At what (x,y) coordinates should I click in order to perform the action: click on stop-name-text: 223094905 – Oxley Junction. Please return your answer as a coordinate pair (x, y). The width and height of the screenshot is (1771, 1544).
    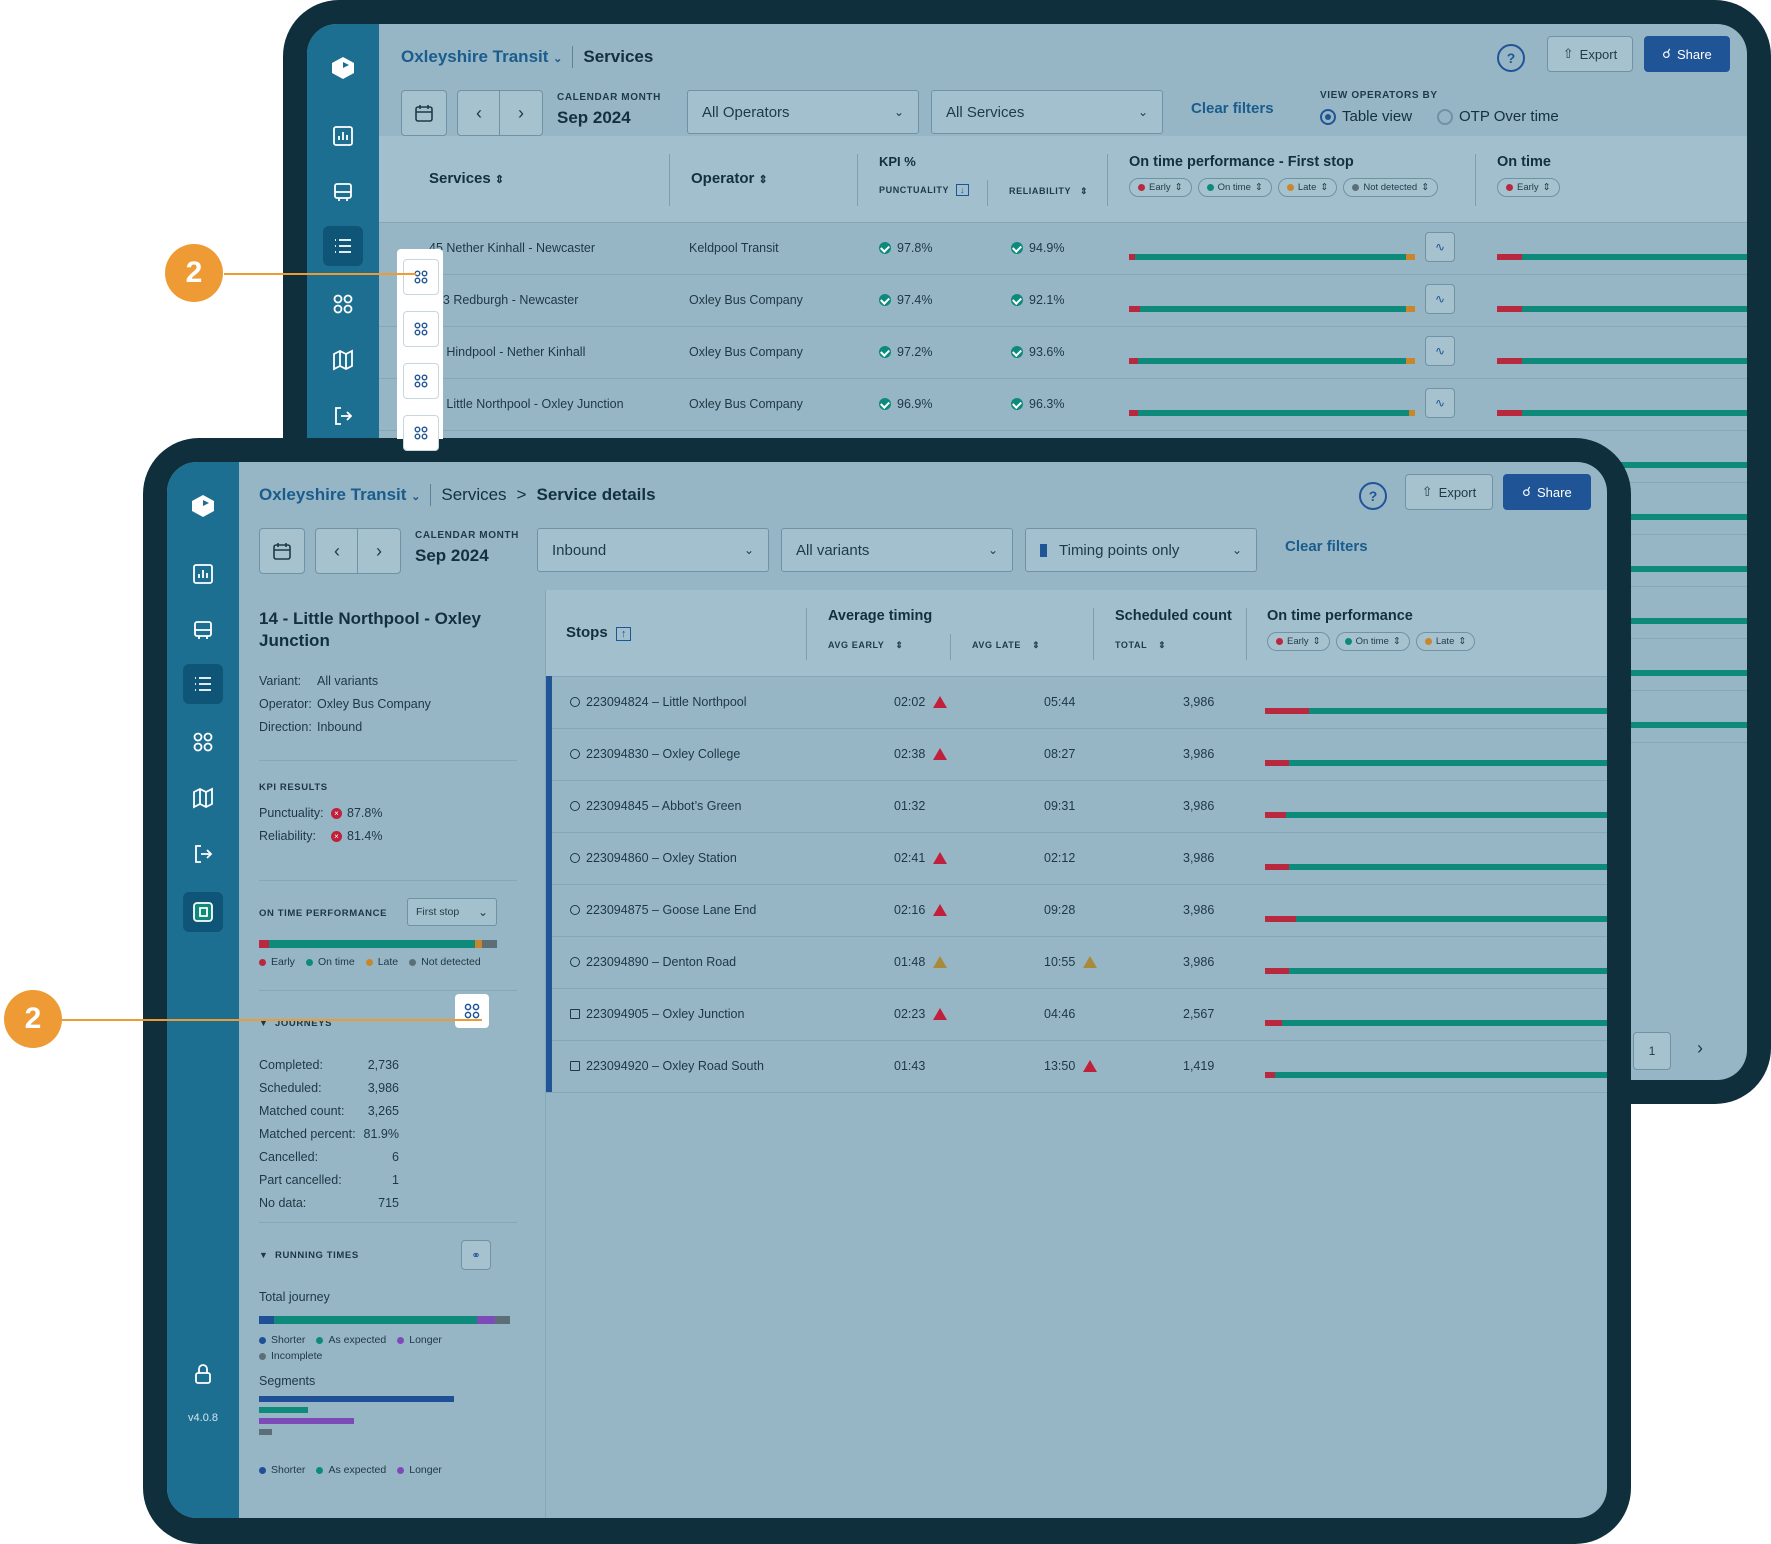
    Looking at the image, I should click on (665, 1014).